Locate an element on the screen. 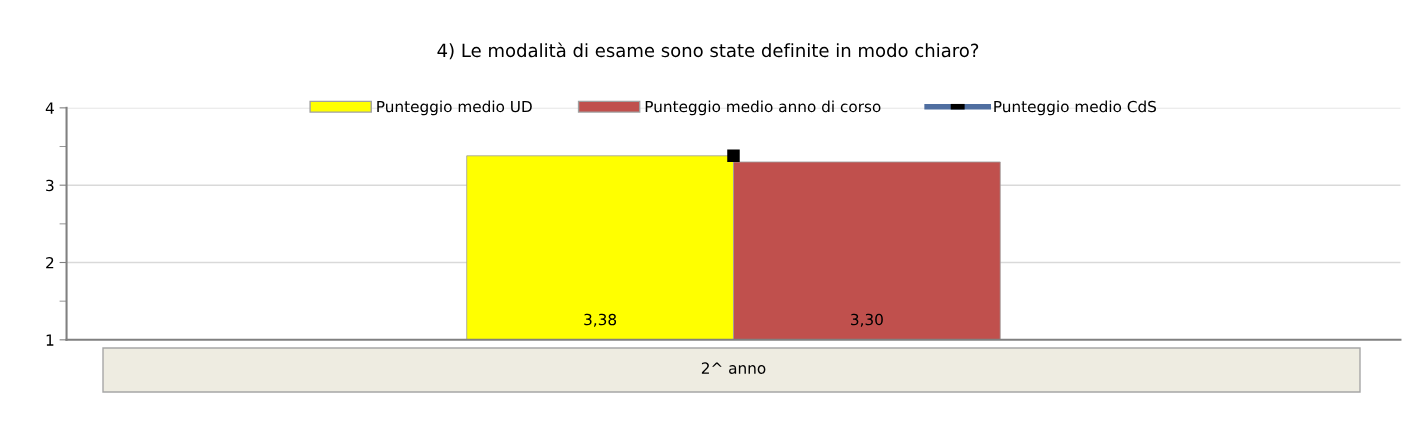 This screenshot has width=1416, height=428. y-tick-label: 3 is located at coordinates (50, 185).